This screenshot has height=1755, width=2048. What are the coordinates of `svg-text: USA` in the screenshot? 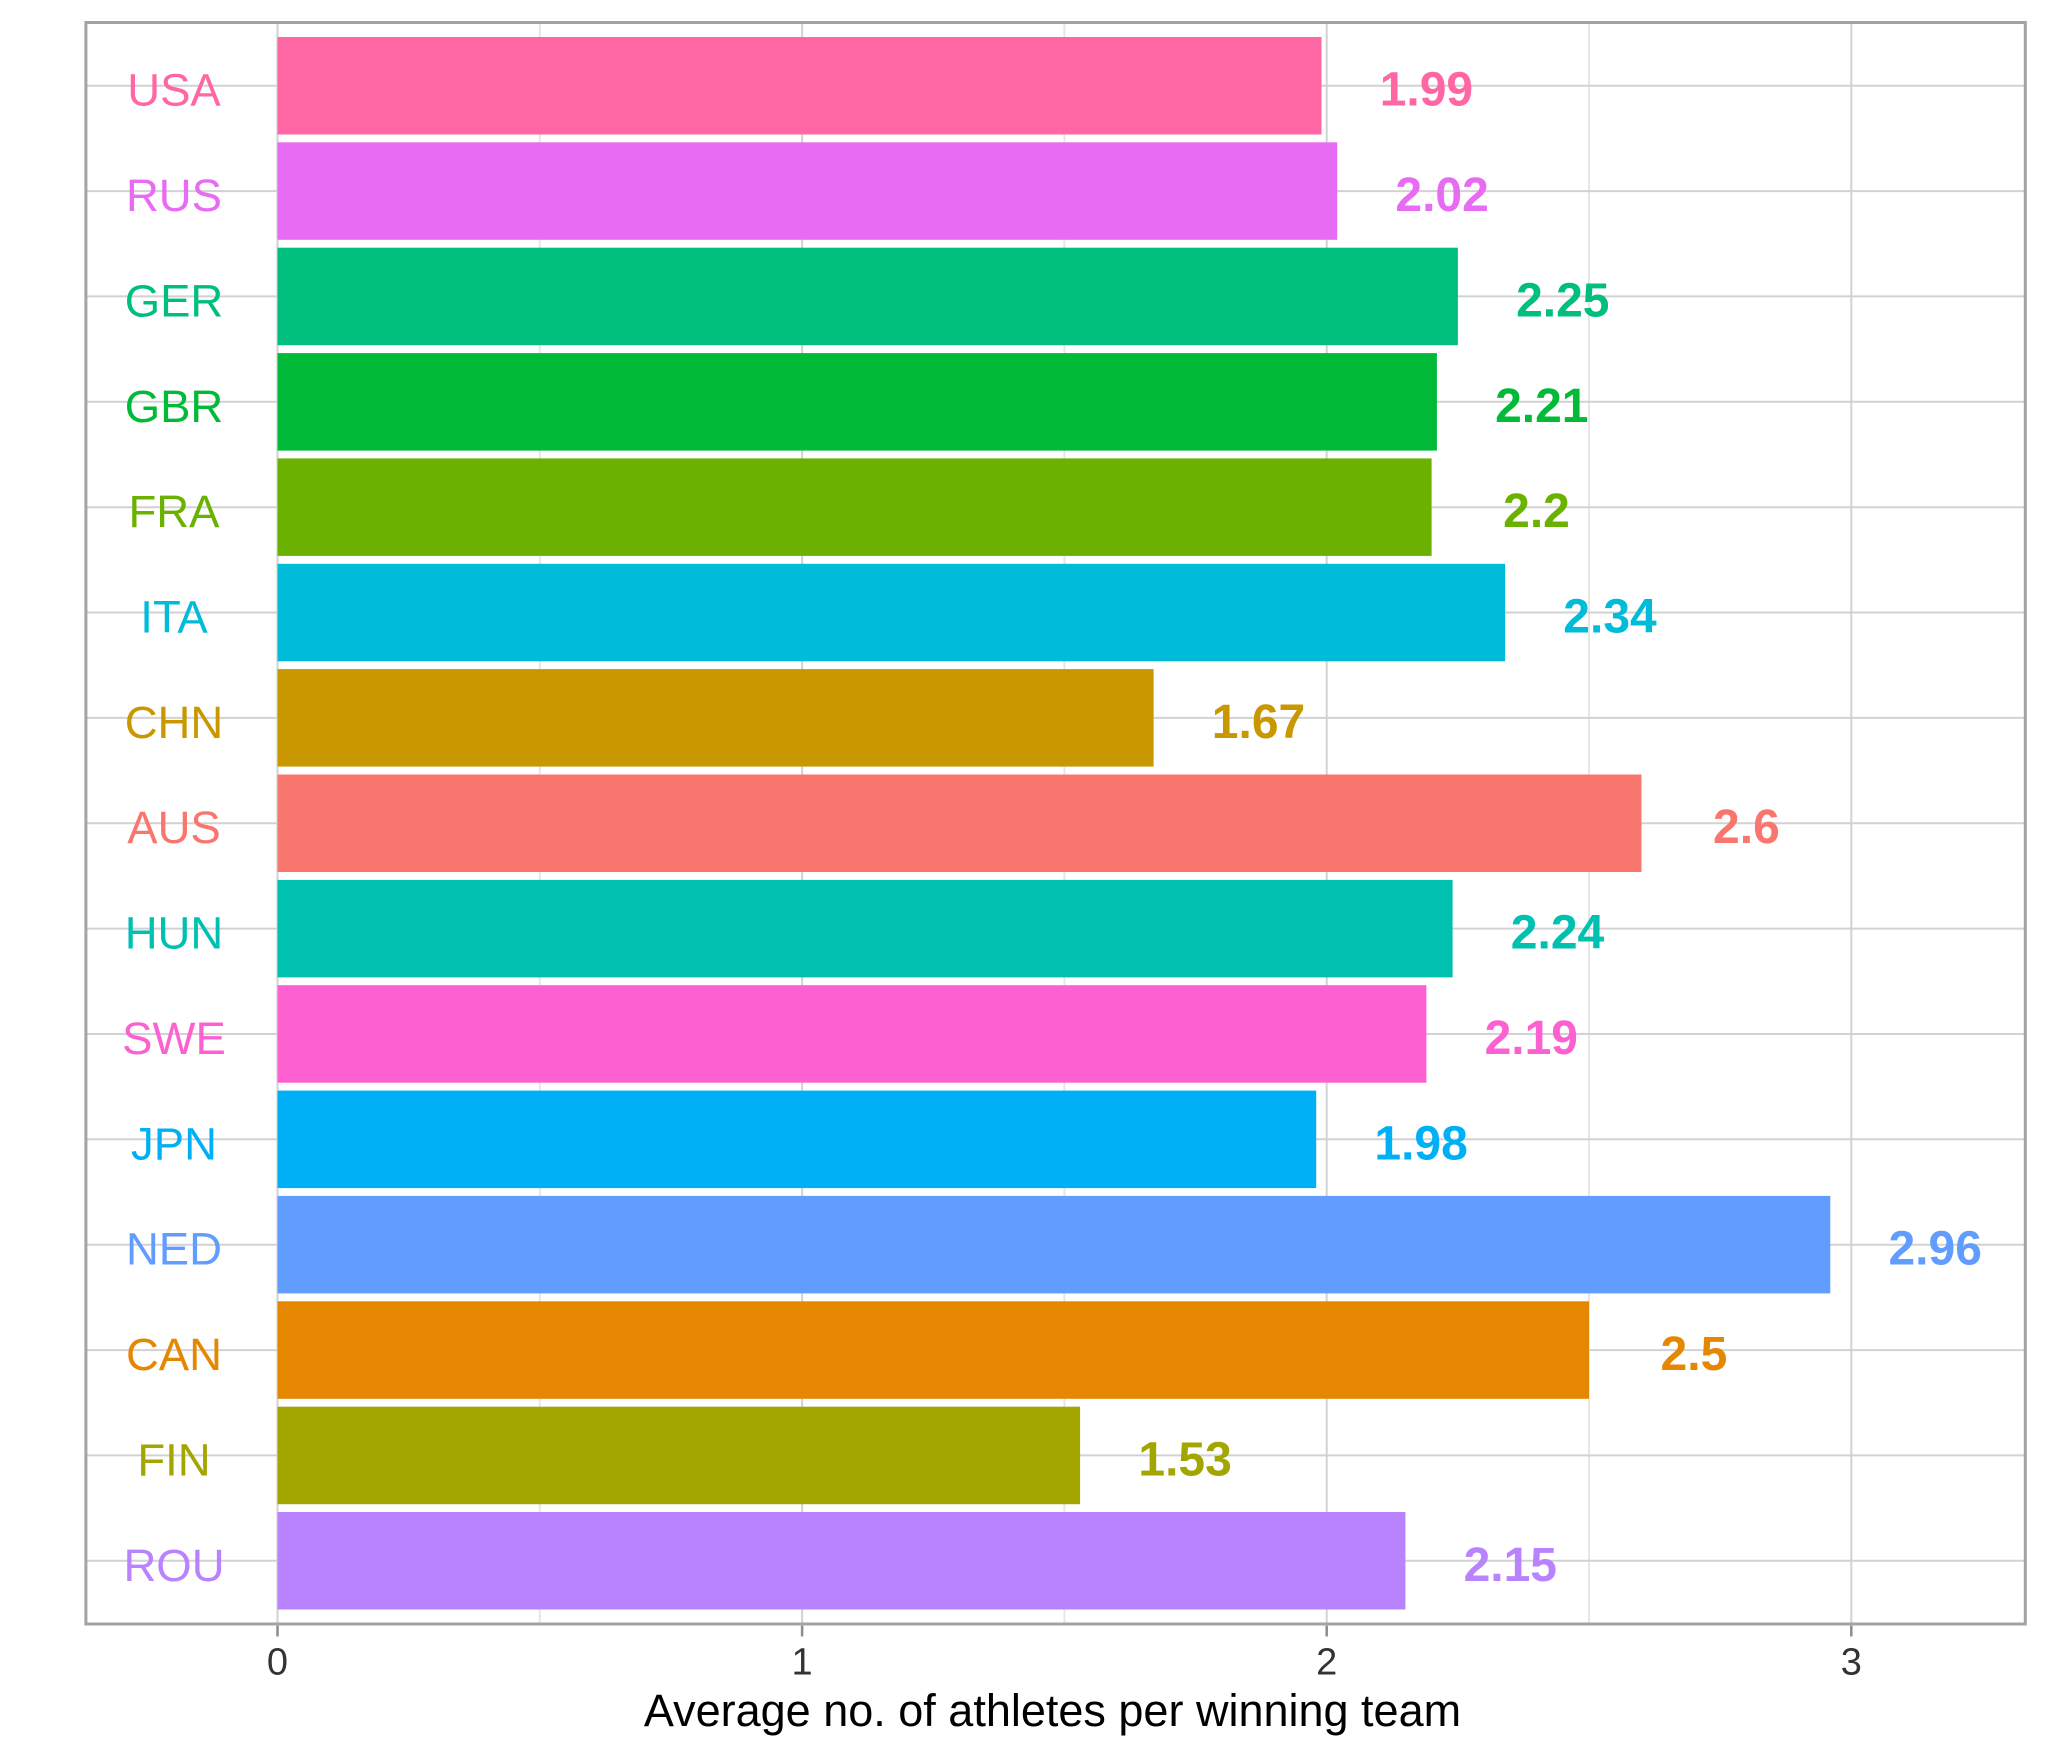 It's located at (174, 90).